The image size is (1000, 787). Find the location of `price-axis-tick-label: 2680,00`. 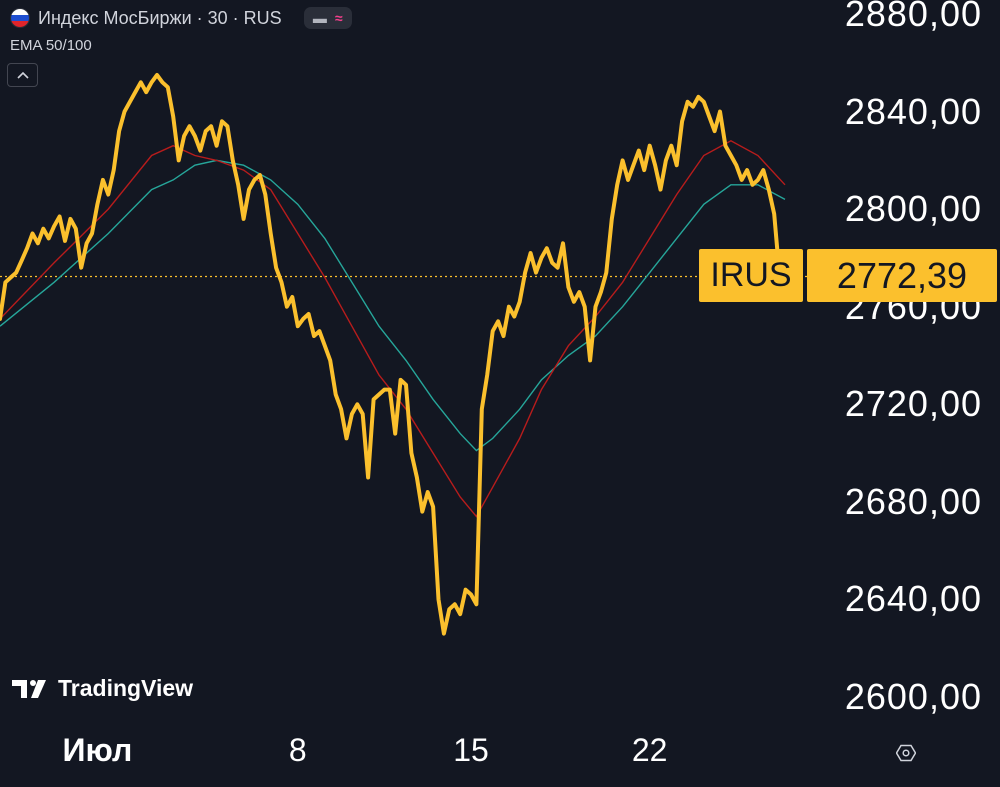

price-axis-tick-label: 2680,00 is located at coordinates (913, 501).